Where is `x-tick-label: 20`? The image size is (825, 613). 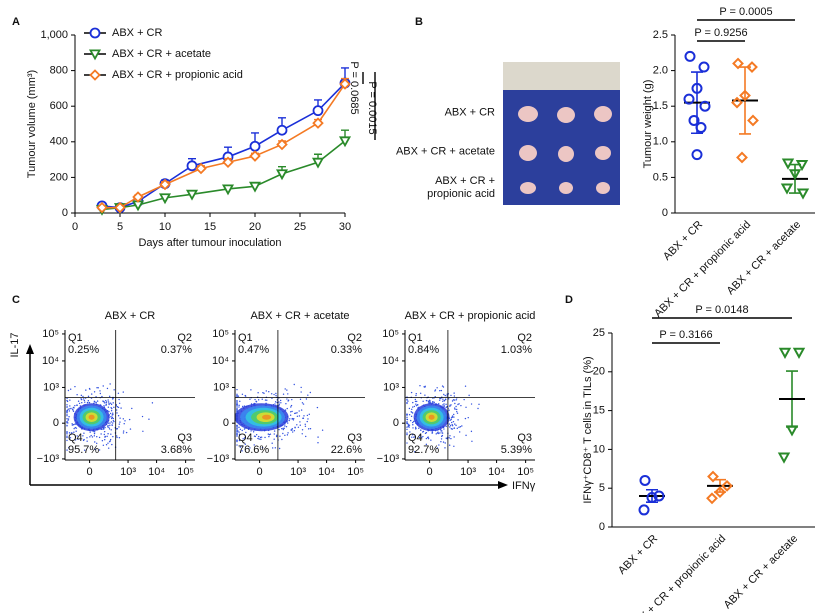
x-tick-label: 20 is located at coordinates (255, 227).